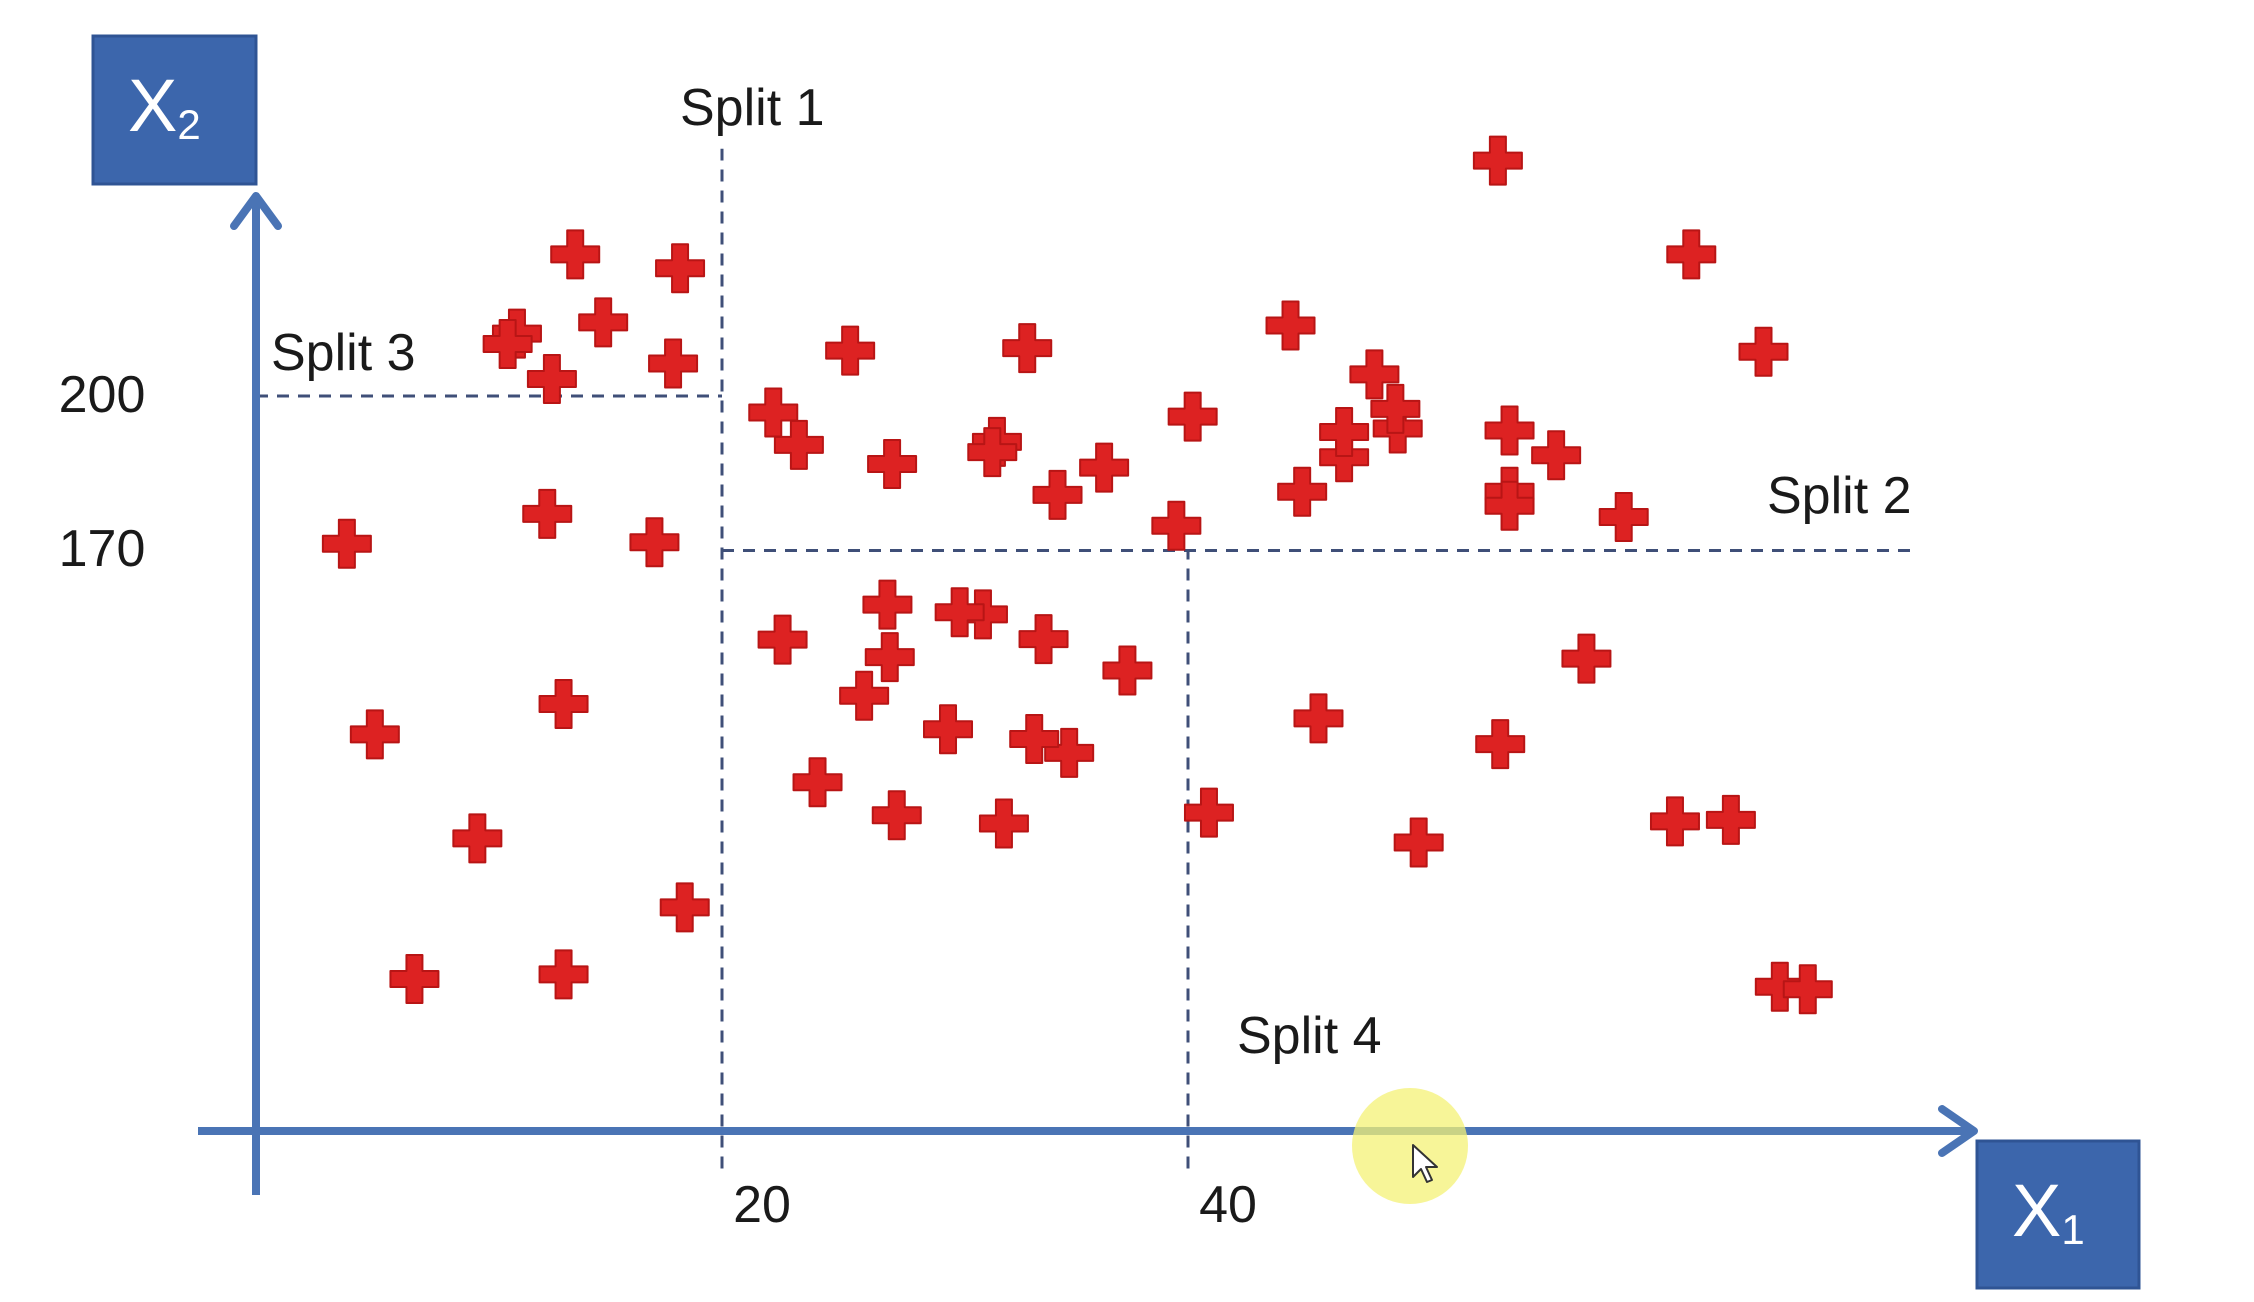  What do you see at coordinates (752, 108) in the screenshot?
I see `split-1-label: Split 1` at bounding box center [752, 108].